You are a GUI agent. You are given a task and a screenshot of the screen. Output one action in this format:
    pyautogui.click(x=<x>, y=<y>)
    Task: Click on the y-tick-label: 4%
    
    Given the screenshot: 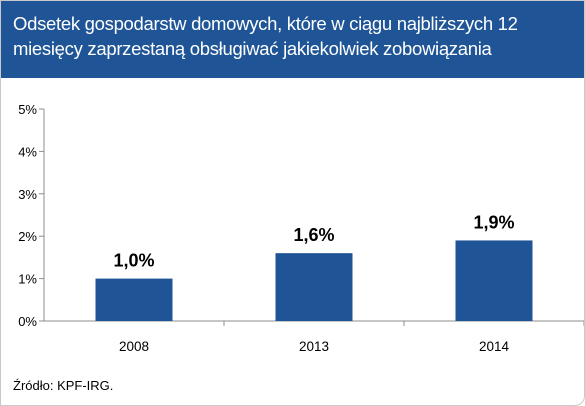 What is the action you would take?
    pyautogui.click(x=27, y=151)
    